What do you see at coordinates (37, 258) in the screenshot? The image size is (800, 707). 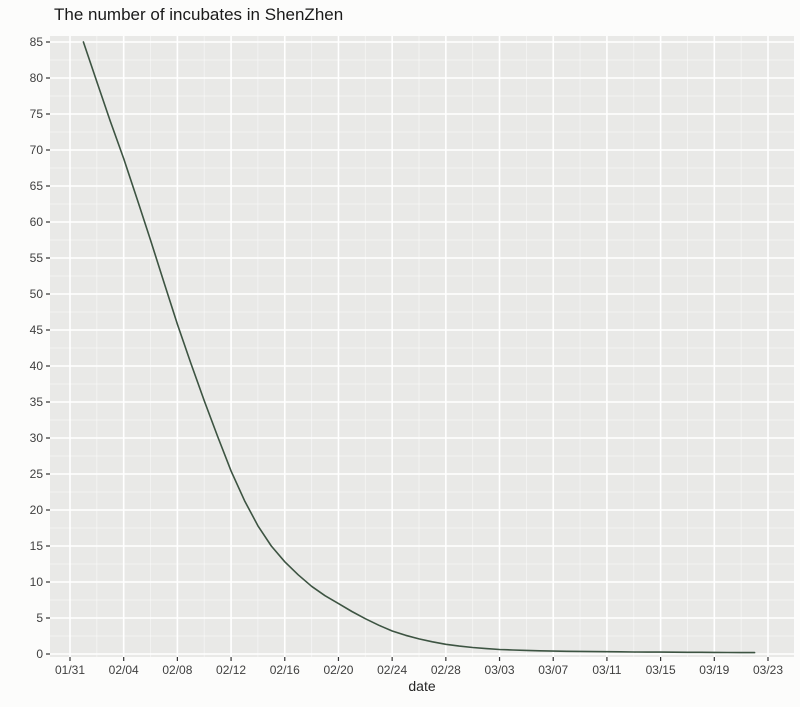 I see `y-tick-label: 55` at bounding box center [37, 258].